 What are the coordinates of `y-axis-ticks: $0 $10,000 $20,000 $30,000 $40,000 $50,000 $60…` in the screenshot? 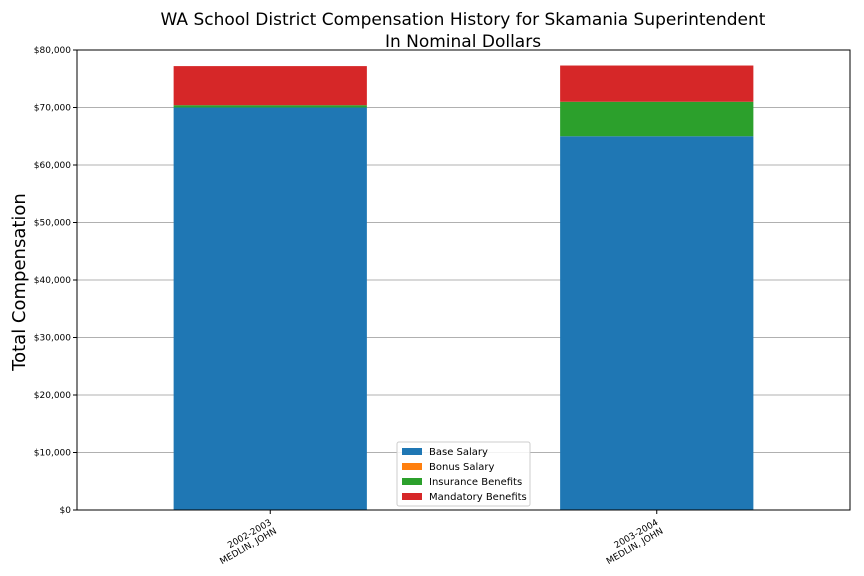 It's located at (55, 281).